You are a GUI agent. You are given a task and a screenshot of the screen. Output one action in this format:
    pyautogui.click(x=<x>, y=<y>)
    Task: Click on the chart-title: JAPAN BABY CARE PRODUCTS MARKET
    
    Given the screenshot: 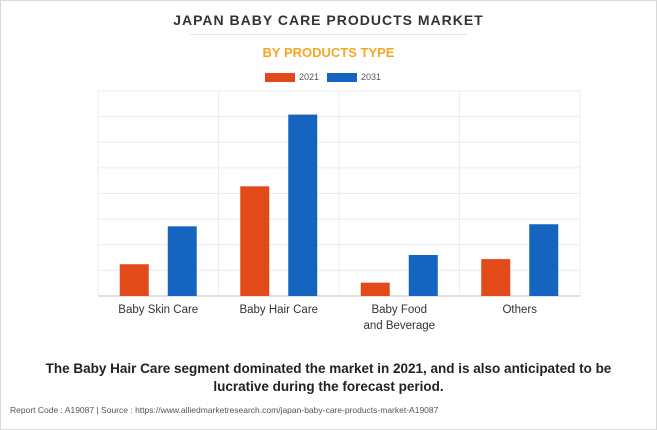 What is the action you would take?
    pyautogui.click(x=328, y=20)
    